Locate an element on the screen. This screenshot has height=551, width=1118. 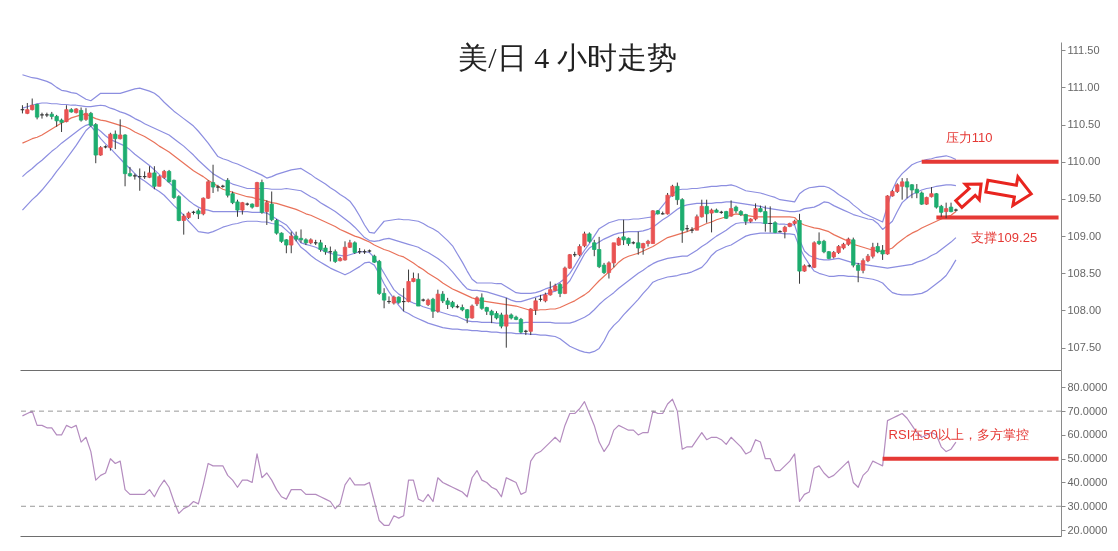
y-tick-label: 30.0000 is located at coordinates (1087, 505).